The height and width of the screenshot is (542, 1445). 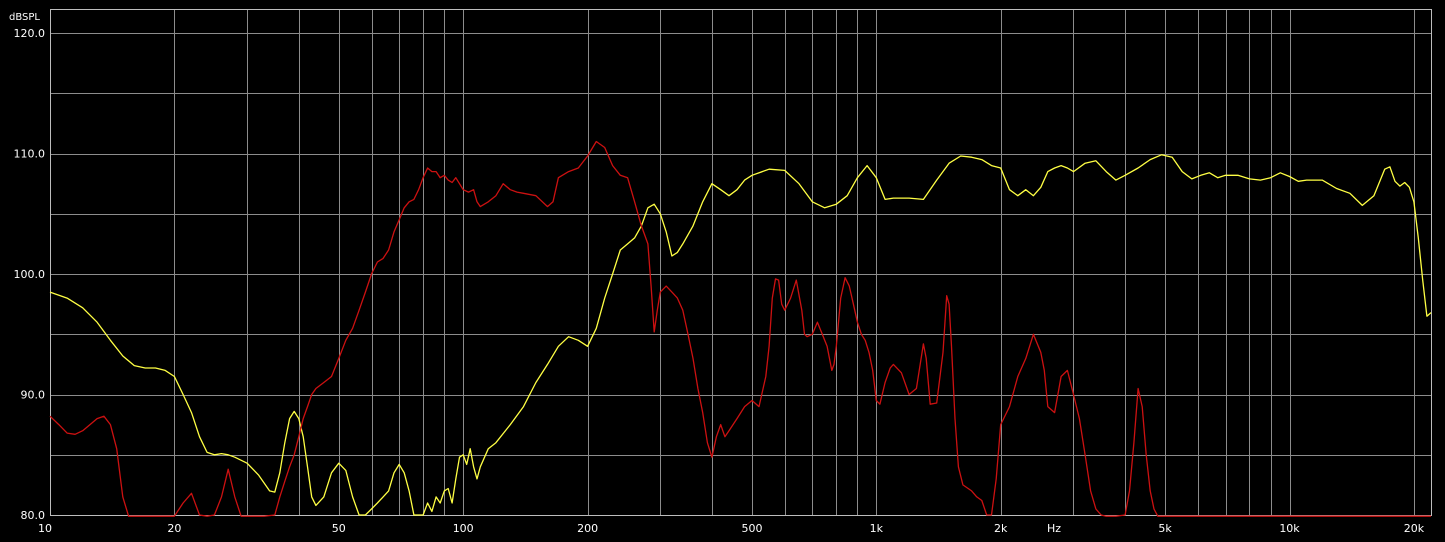 What do you see at coordinates (587, 528) in the screenshot?
I see `x-tick-label-4: 200` at bounding box center [587, 528].